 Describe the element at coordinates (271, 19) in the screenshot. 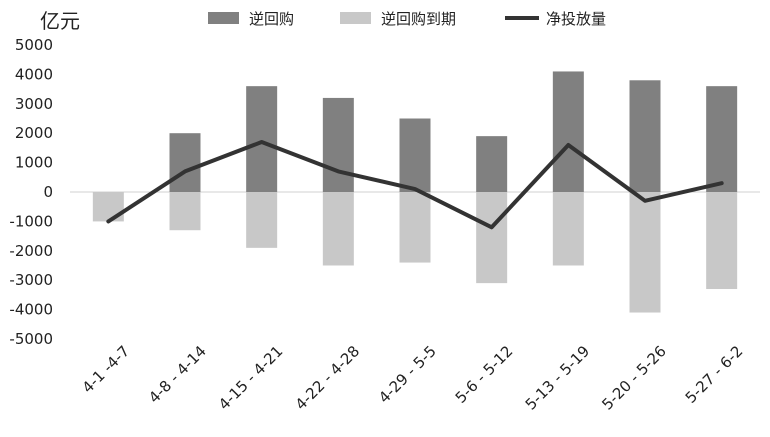

I see `legend-label: 逆回购` at that location.